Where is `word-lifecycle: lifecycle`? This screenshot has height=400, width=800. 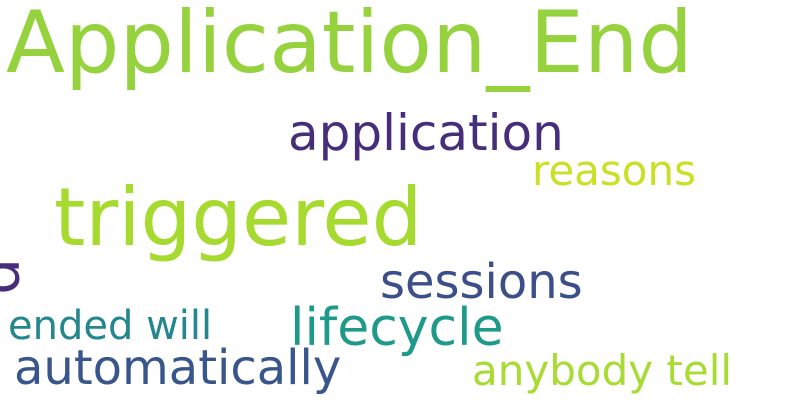 word-lifecycle: lifecycle is located at coordinates (397, 328).